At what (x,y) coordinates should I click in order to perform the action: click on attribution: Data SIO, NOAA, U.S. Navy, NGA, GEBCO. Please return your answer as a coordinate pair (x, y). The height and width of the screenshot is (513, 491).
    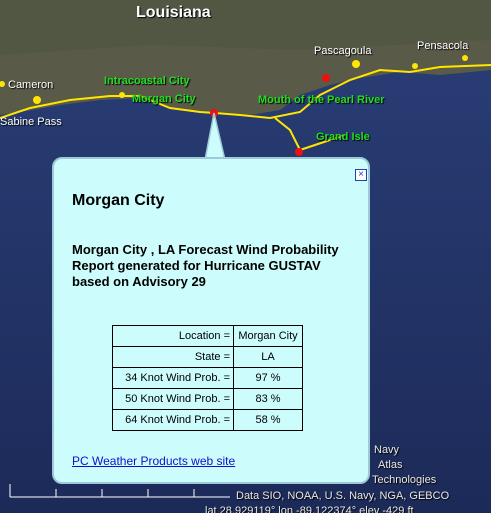
    Looking at the image, I should click on (343, 496).